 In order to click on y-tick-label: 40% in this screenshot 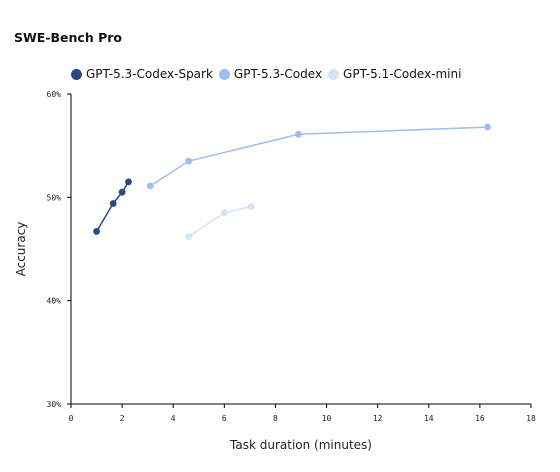, I will do `click(54, 301)`.